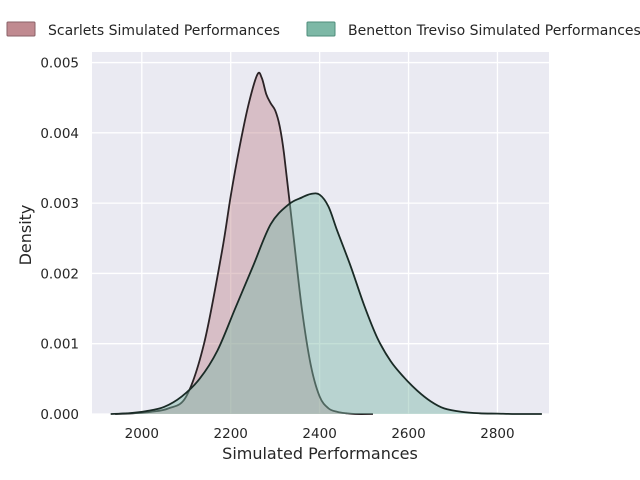 The width and height of the screenshot is (640, 480). Describe the element at coordinates (59, 64) in the screenshot. I see `y-tick-label-5: 0.005` at that location.